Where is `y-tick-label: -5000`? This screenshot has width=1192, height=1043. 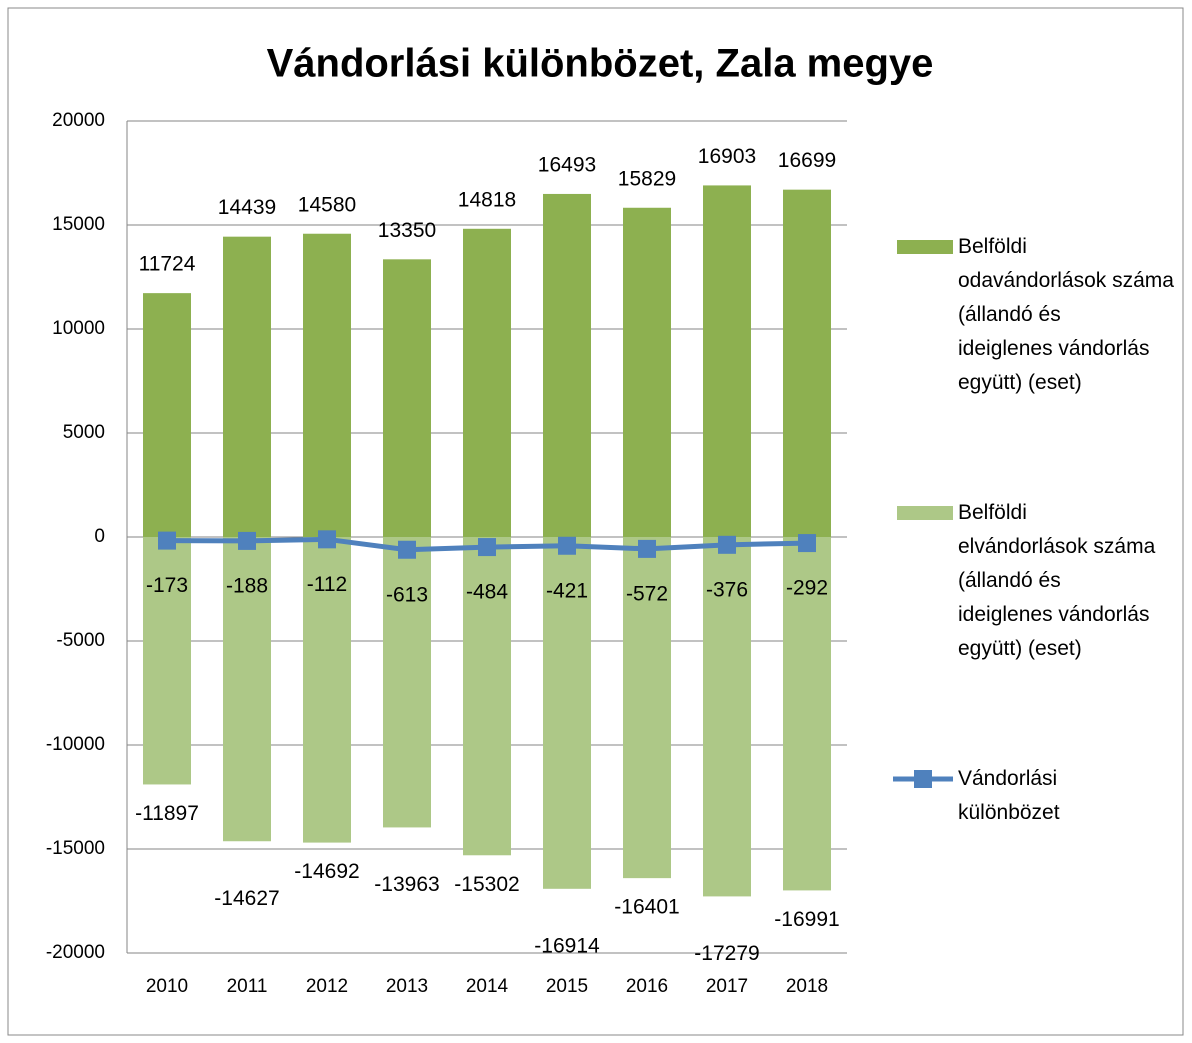 y-tick-label: -5000 is located at coordinates (80, 640).